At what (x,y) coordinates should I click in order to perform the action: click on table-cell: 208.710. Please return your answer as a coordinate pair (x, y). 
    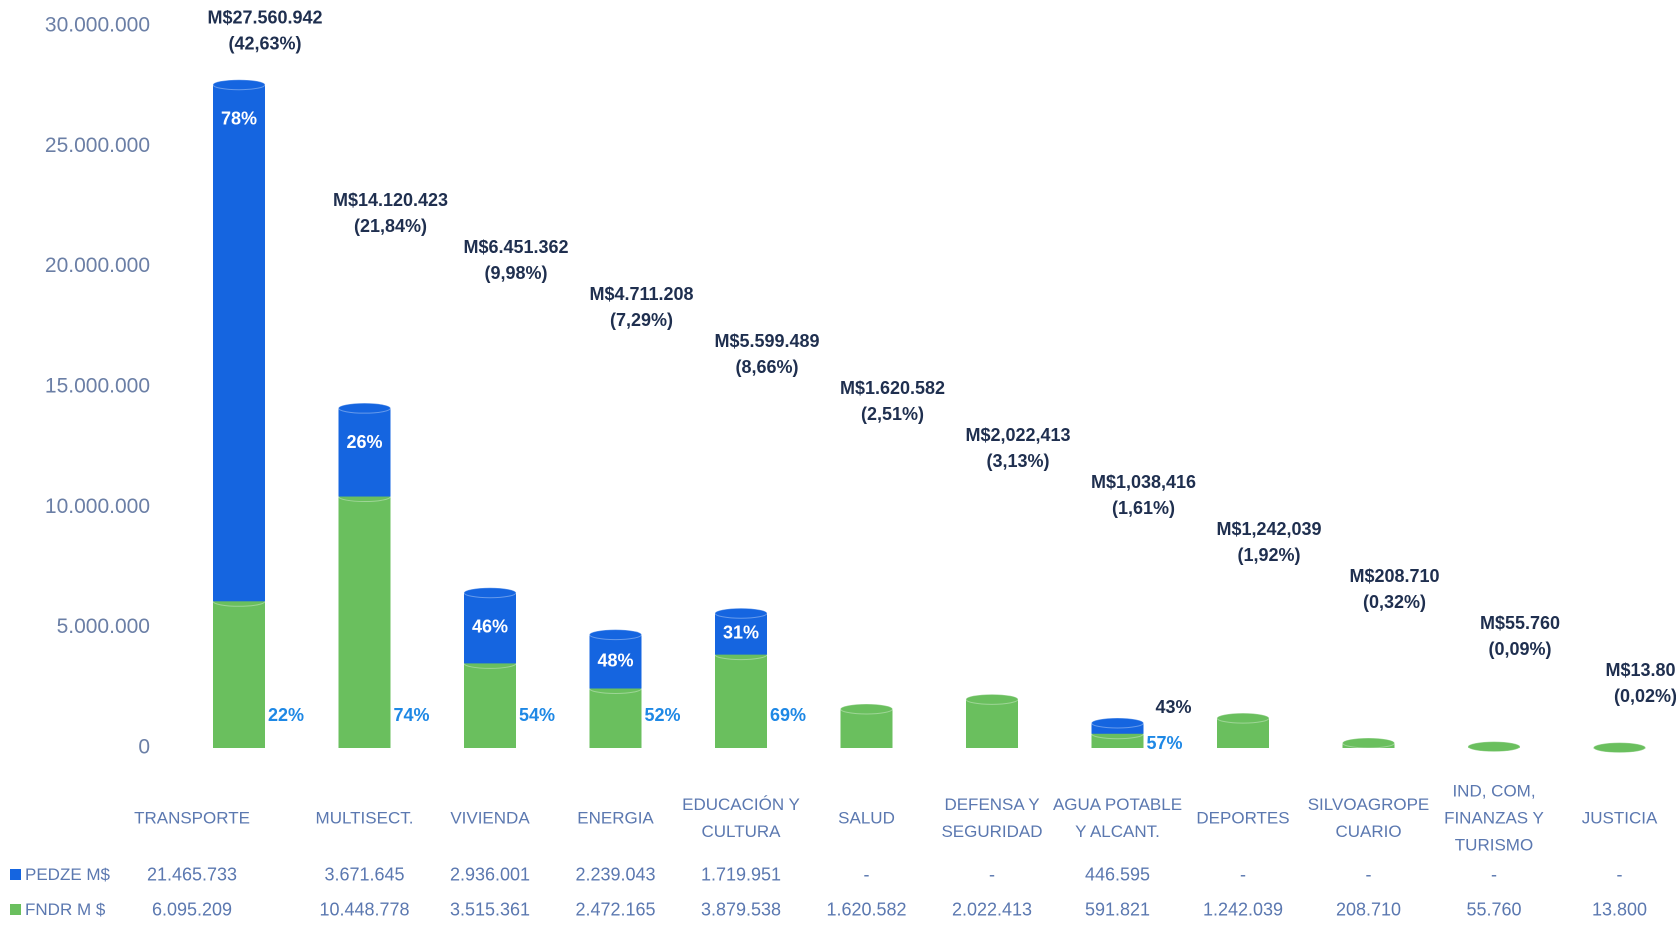
    Looking at the image, I should click on (1368, 909).